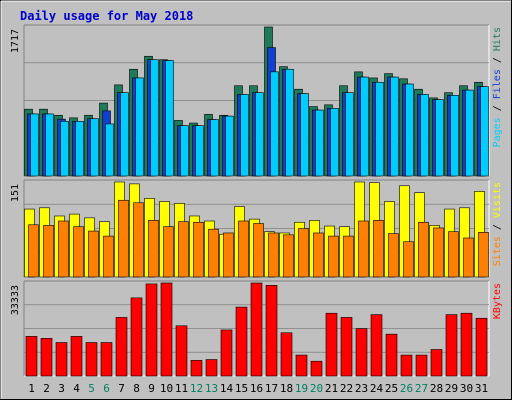 This screenshot has width=512, height=400. What do you see at coordinates (196, 388) in the screenshot?
I see `x-tick-label-day-12: 12` at bounding box center [196, 388].